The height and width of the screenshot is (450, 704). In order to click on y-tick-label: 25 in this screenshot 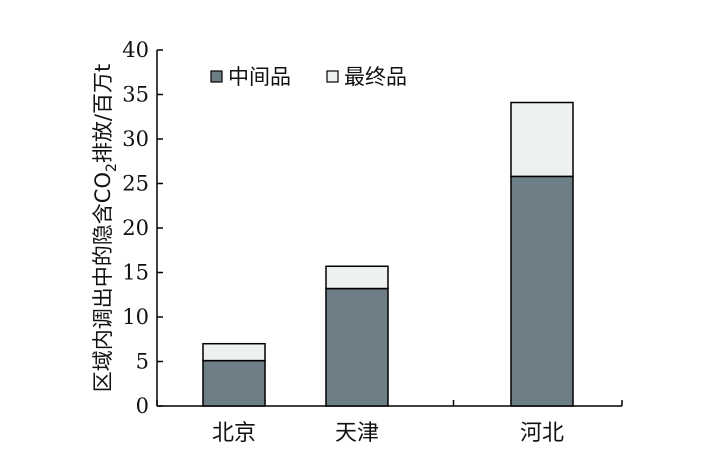, I will do `click(135, 184)`.